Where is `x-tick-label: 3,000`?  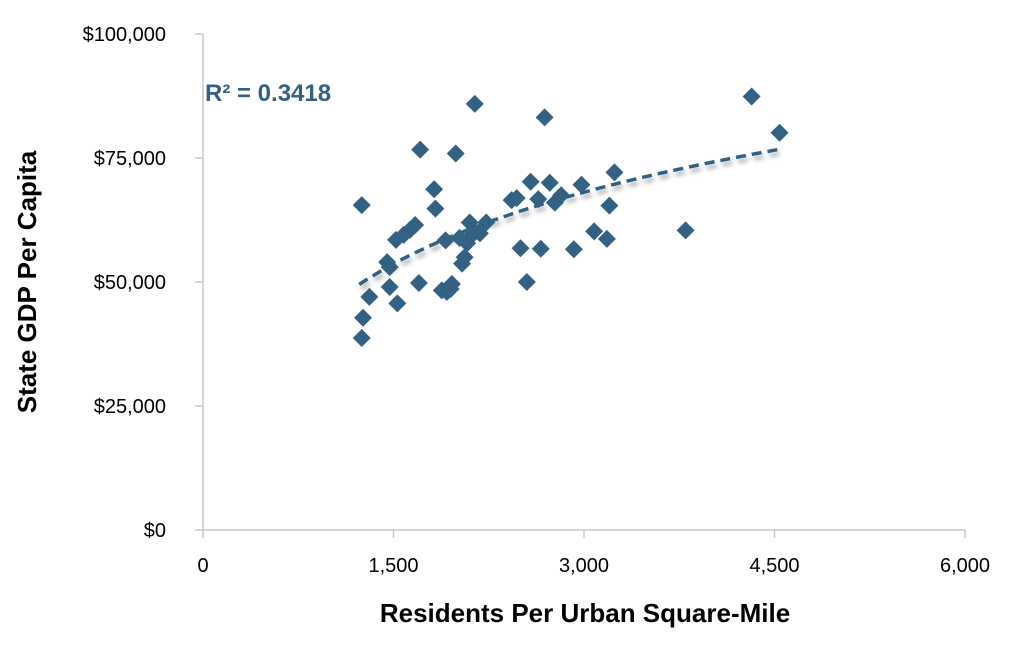
x-tick-label: 3,000 is located at coordinates (584, 566).